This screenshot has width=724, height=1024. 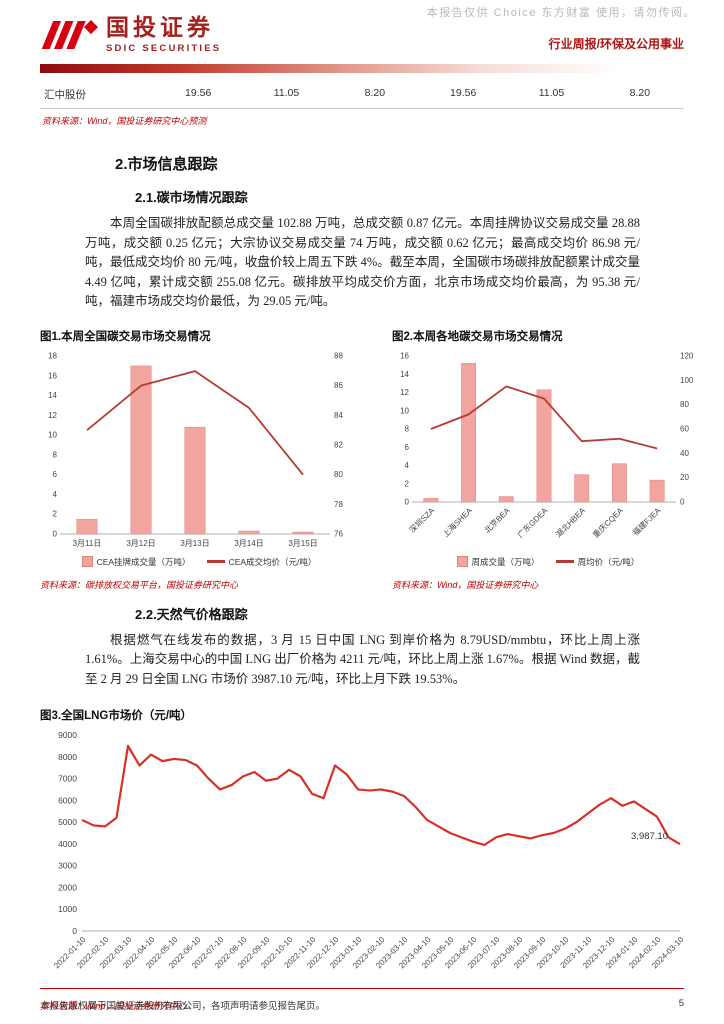 What do you see at coordinates (338, 385) in the screenshot?
I see `svg-text: 86` at bounding box center [338, 385].